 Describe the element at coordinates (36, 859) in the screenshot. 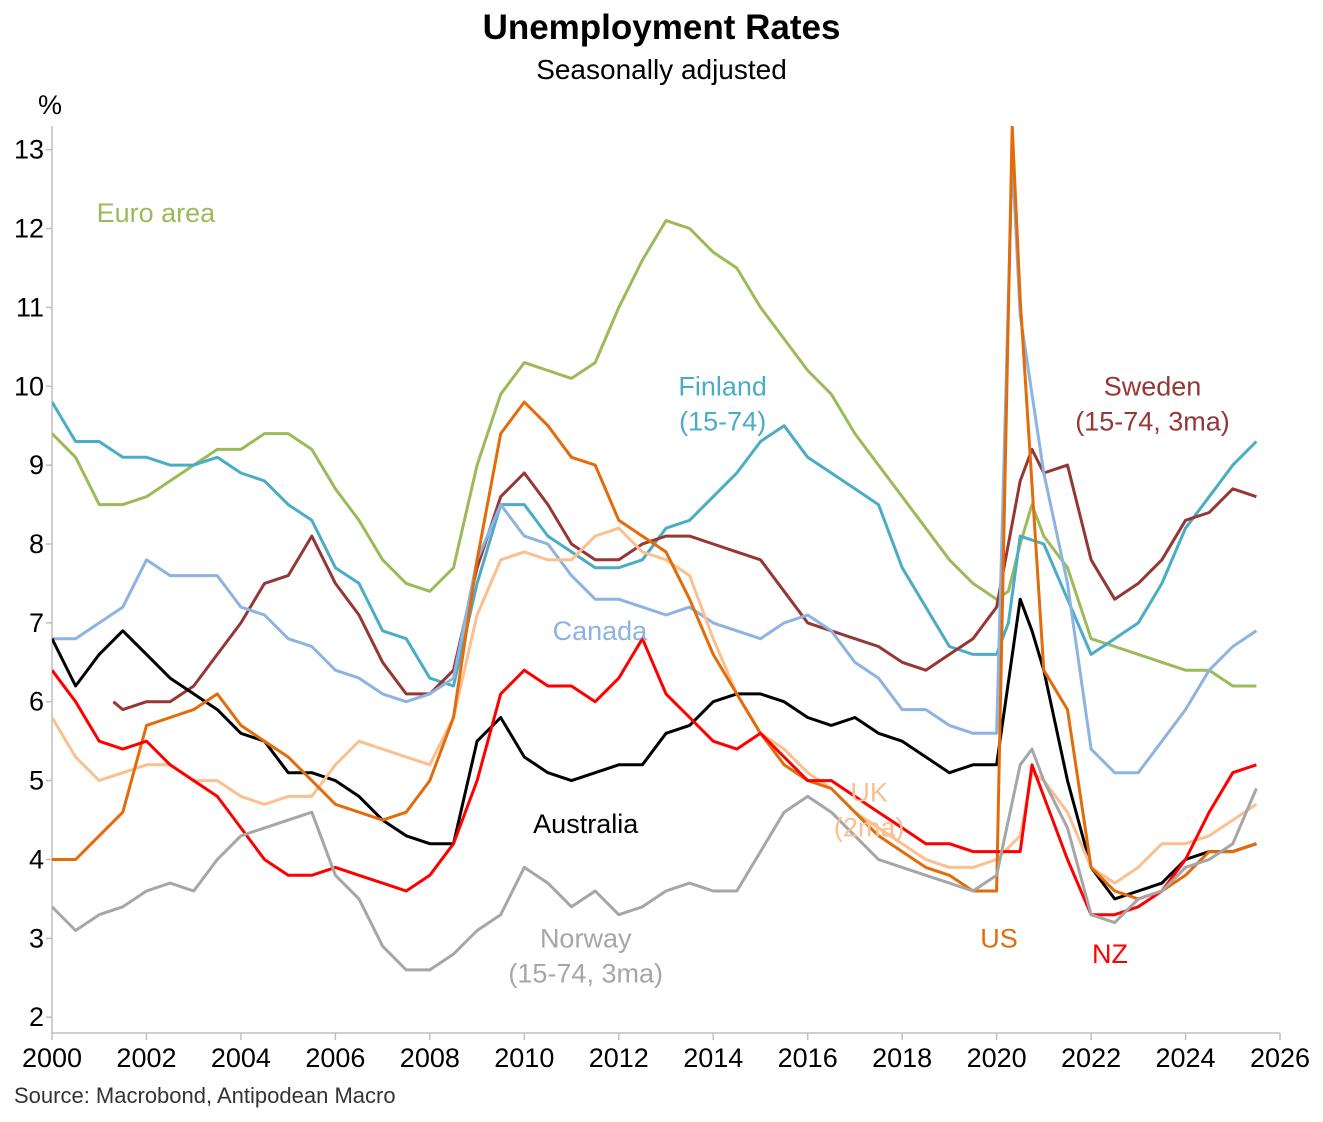

I see `y-tick-label: 4` at that location.